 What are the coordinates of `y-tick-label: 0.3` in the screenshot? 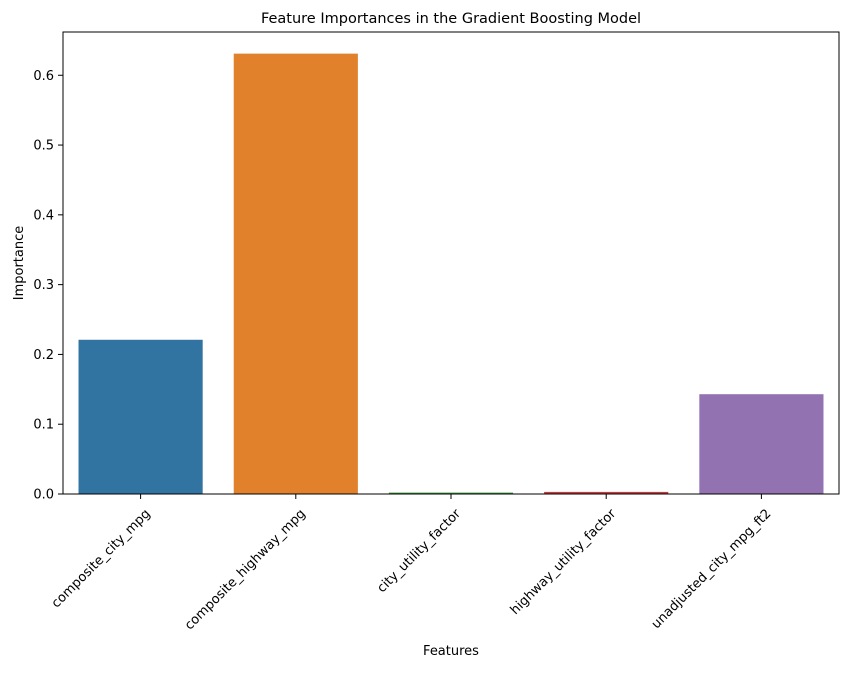 It's located at (43, 285).